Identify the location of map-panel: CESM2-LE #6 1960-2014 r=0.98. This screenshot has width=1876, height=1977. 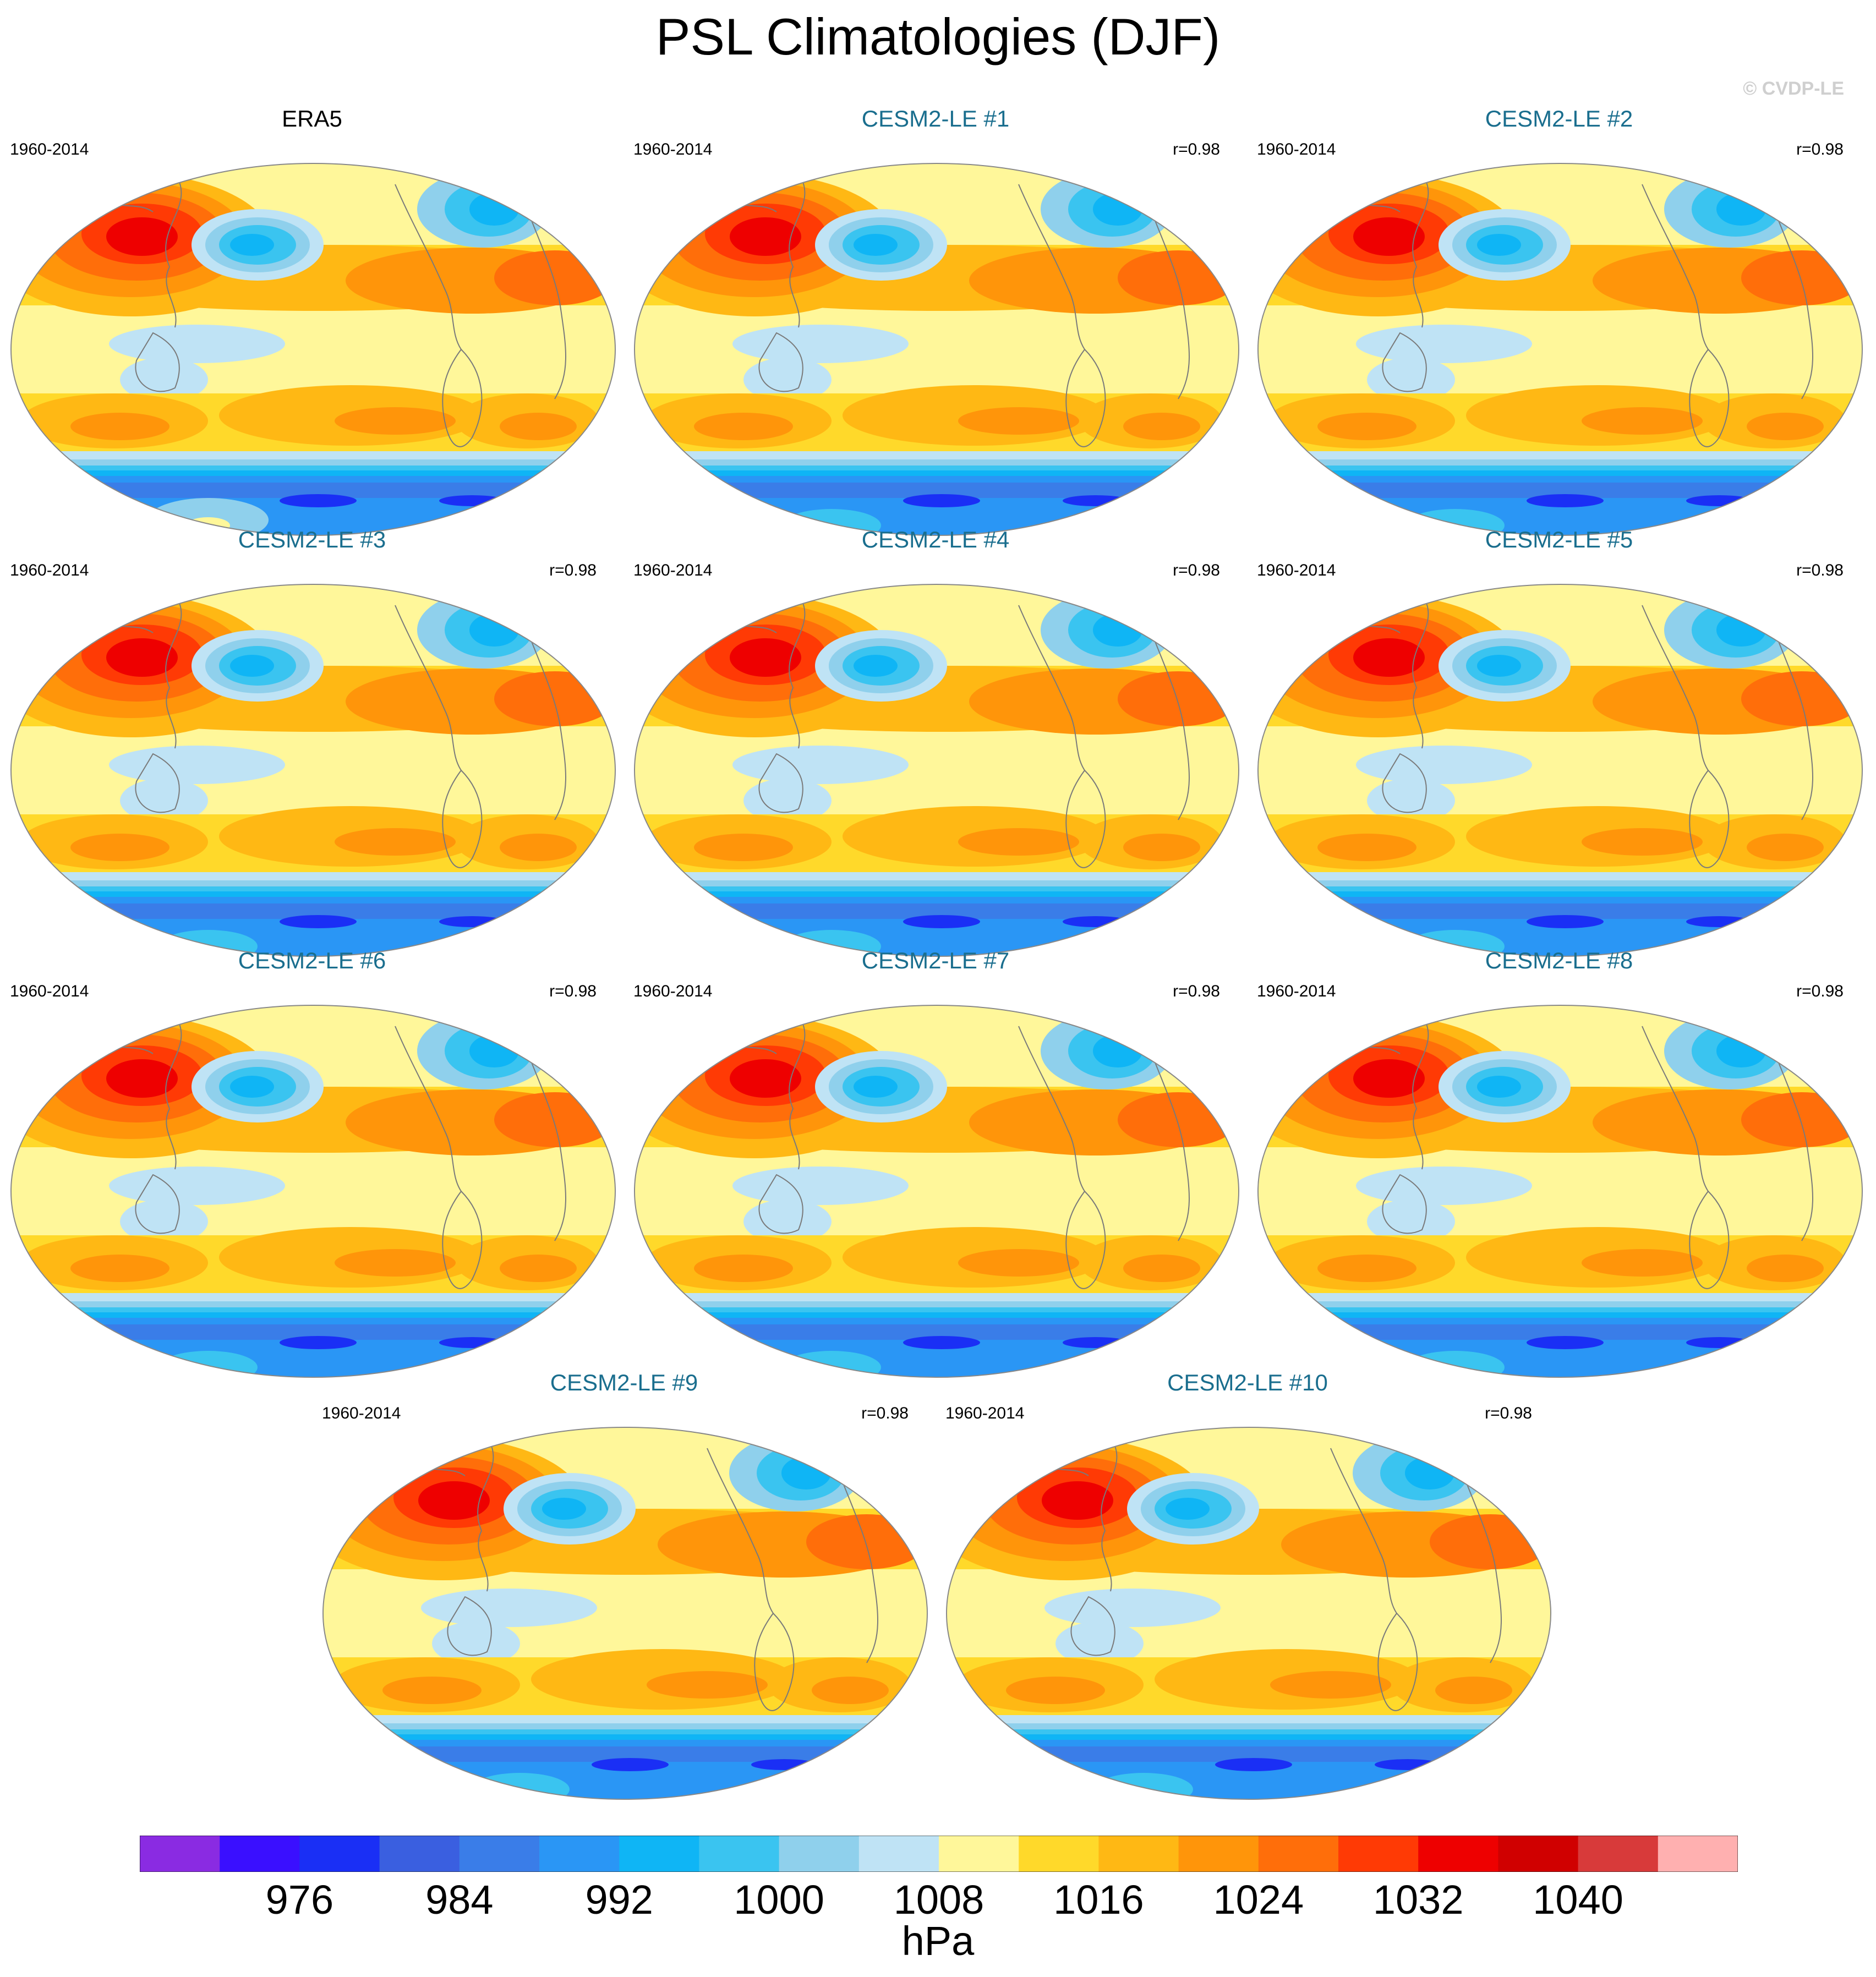
(312, 1163).